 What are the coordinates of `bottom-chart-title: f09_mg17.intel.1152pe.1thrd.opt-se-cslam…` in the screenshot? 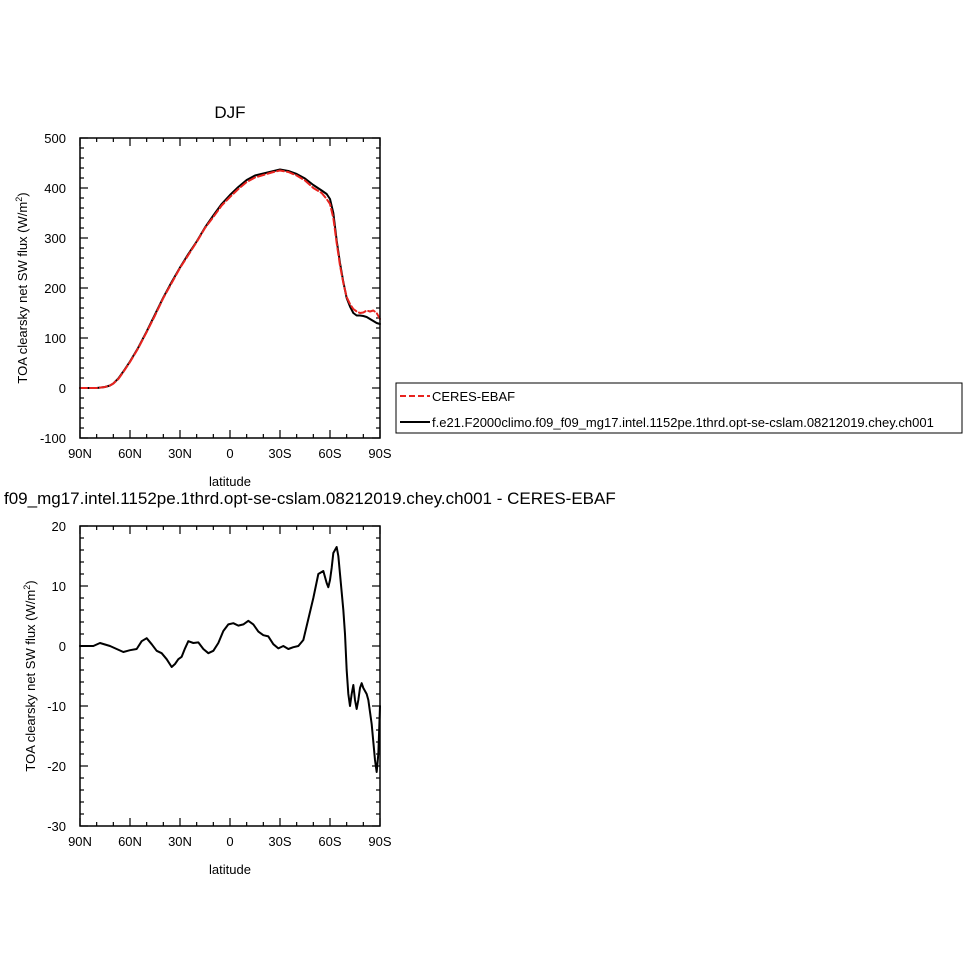 It's located at (310, 498).